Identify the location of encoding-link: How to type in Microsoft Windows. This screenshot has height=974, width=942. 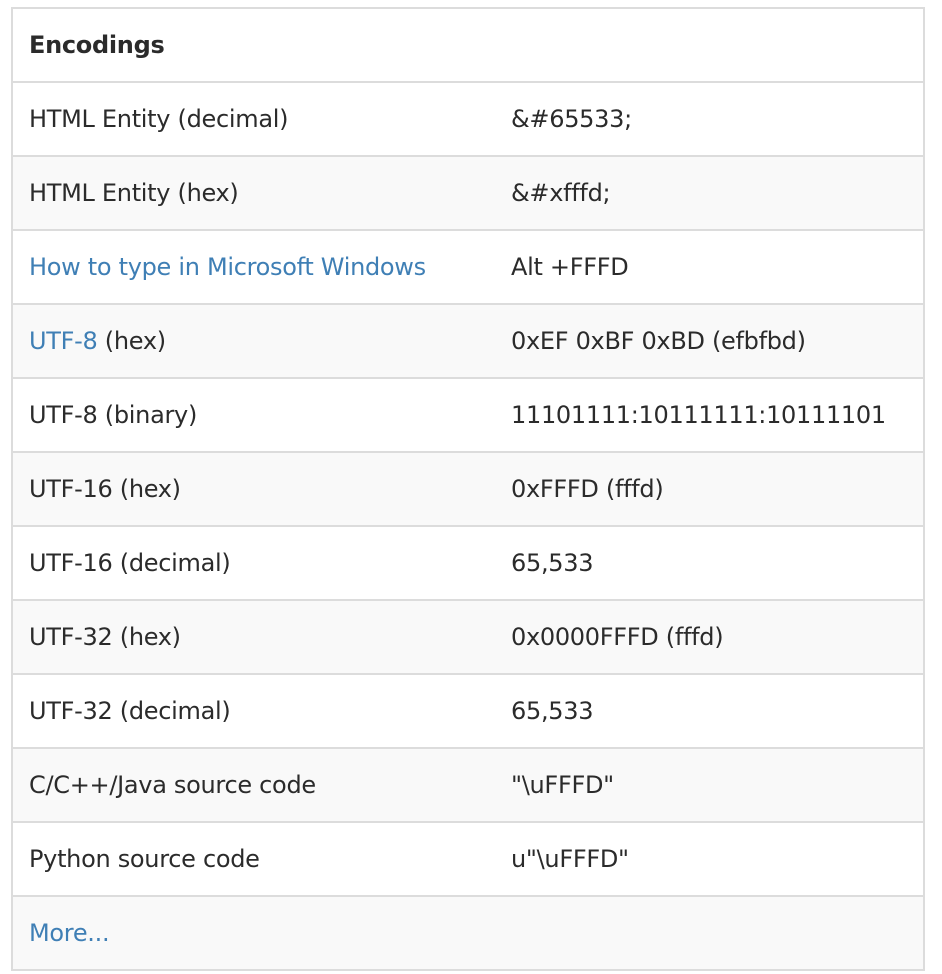
(227, 267).